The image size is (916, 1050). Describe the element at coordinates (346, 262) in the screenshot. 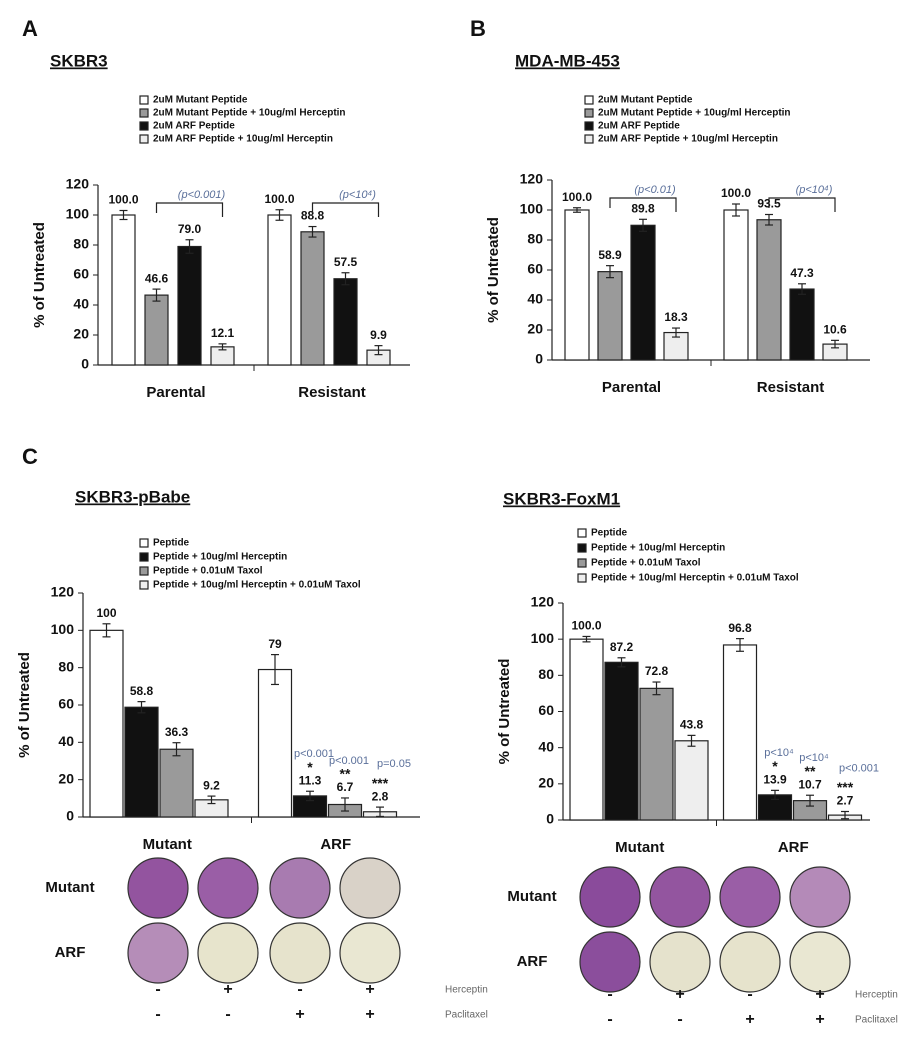

I see `value-label: 57.5` at that location.